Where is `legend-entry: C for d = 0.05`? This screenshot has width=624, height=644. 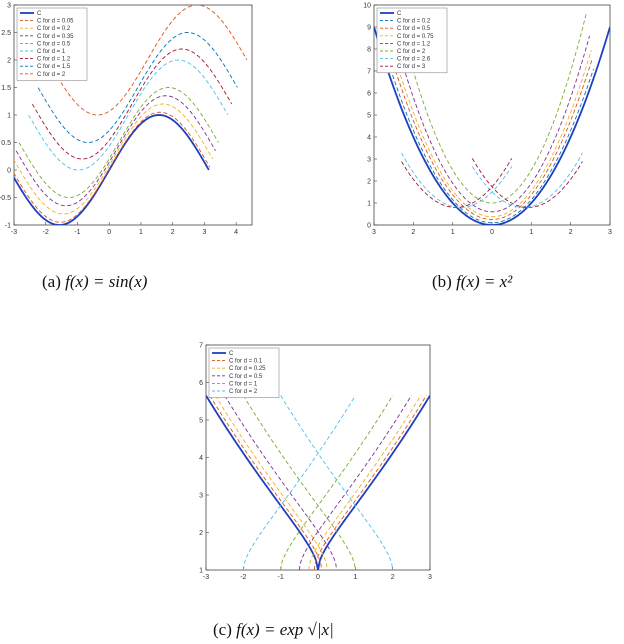 legend-entry: C for d = 0.05 is located at coordinates (55, 22).